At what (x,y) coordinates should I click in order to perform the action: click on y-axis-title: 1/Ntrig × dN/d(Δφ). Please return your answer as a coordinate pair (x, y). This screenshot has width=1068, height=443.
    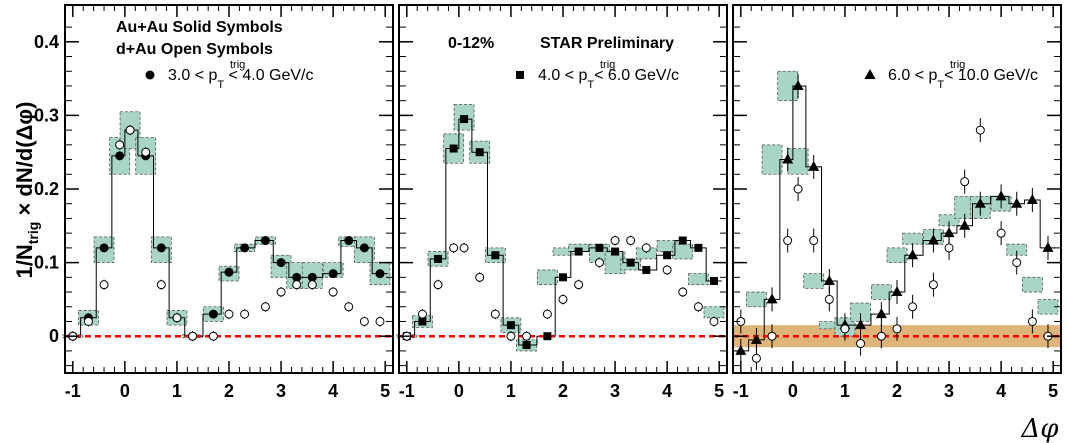
    Looking at the image, I should click on (26, 190).